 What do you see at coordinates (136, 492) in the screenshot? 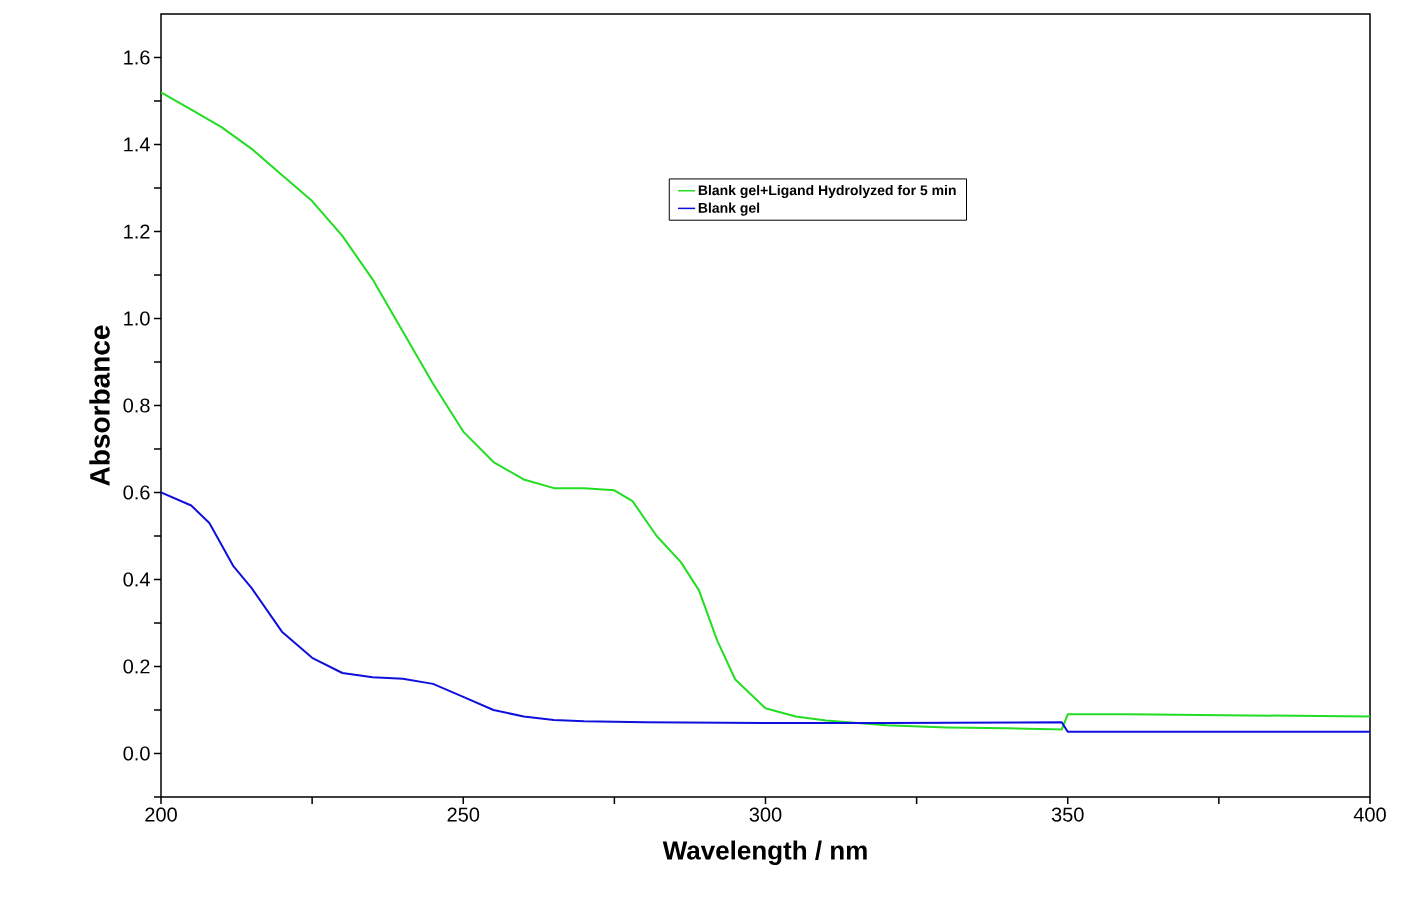
I see `y-tick-label: 0.6` at bounding box center [136, 492].